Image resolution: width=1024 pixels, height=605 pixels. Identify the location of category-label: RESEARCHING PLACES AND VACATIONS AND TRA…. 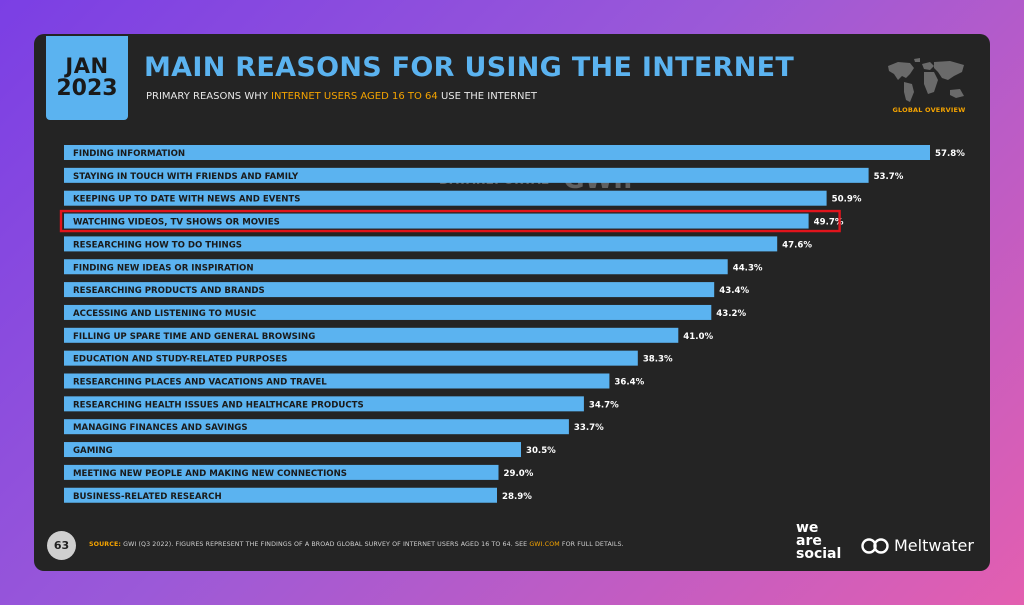
(200, 383).